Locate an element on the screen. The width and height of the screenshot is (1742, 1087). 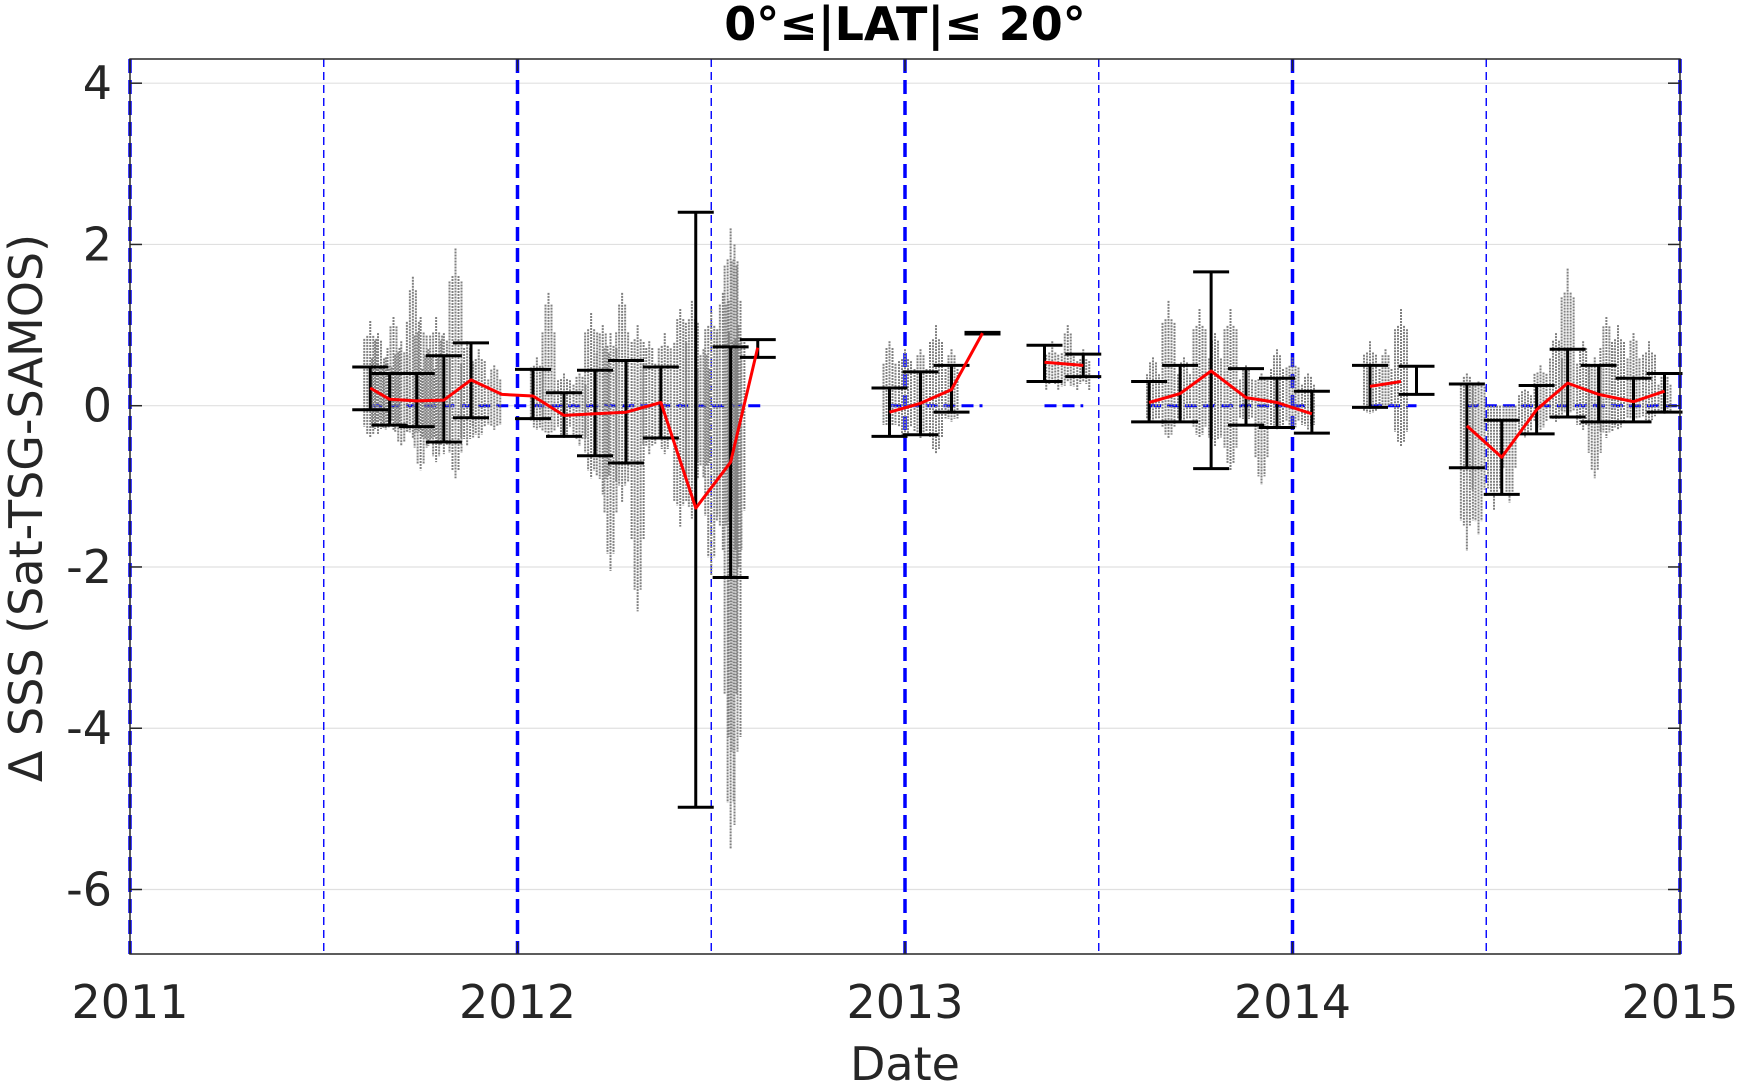
x-tick-label: 2014 is located at coordinates (1292, 1002).